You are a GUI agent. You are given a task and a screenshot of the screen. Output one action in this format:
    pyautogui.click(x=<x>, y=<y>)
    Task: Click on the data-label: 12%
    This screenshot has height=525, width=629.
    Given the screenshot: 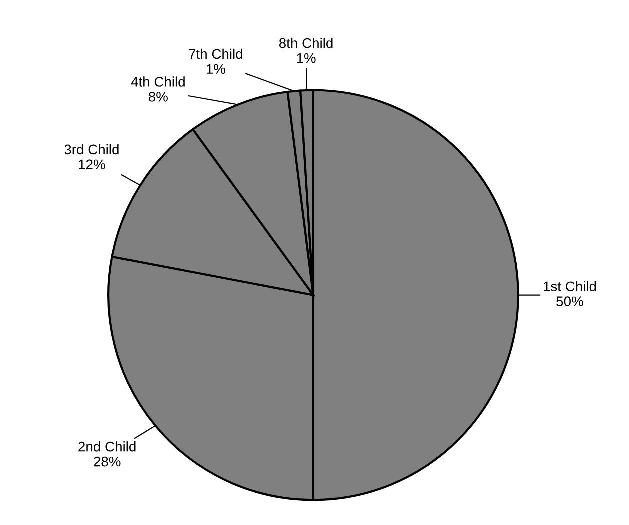 What is the action you would take?
    pyautogui.click(x=92, y=165)
    